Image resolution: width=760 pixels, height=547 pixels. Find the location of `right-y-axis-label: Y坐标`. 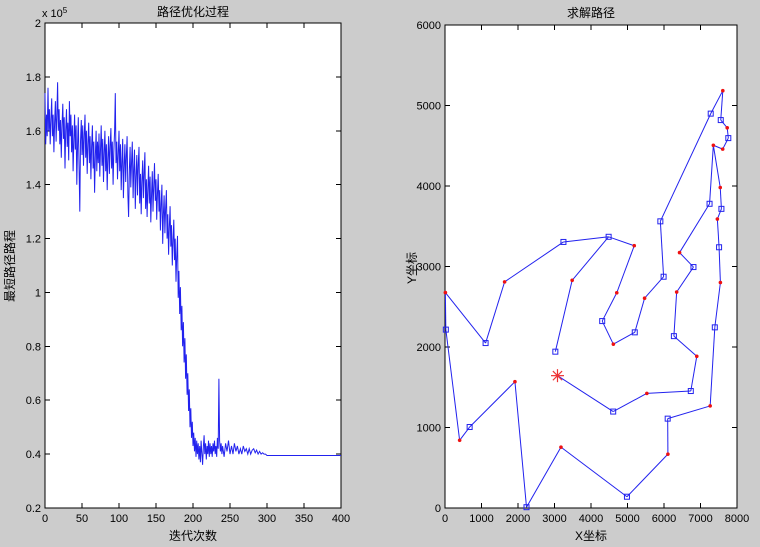

right-y-axis-label: Y坐标 is located at coordinates (412, 268).